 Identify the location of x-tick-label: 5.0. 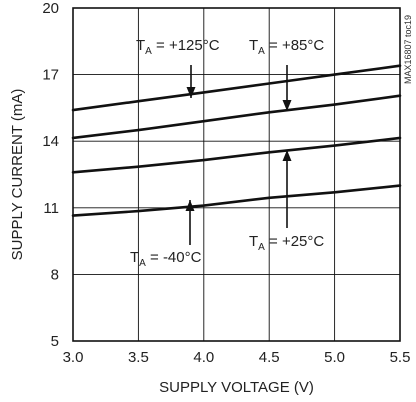
(334, 357).